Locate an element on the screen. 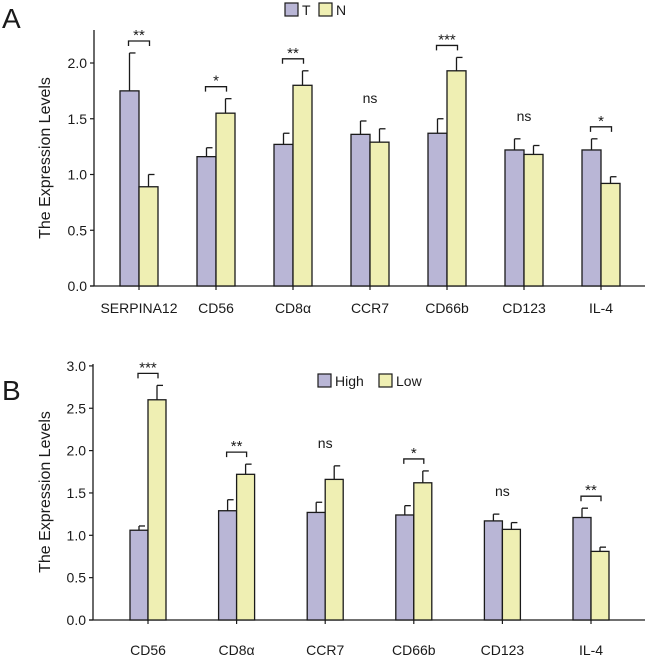 The width and height of the screenshot is (645, 670). y-tick-label: 2.5 is located at coordinates (77, 408).